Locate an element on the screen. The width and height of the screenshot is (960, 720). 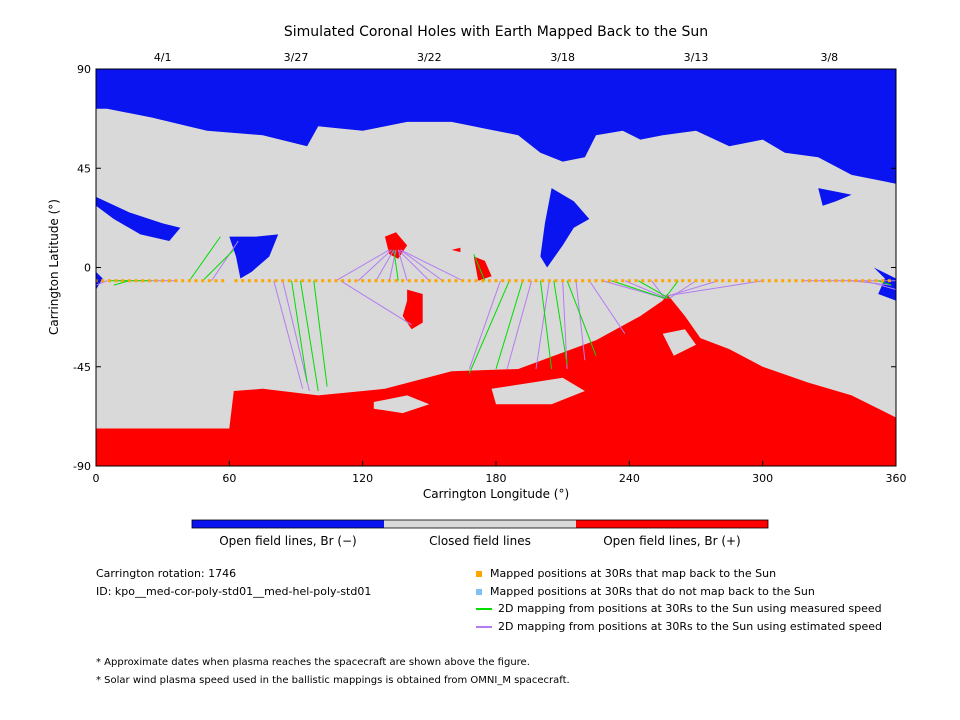
colorbar-closed-label: Closed field lines is located at coordinates (480, 541).